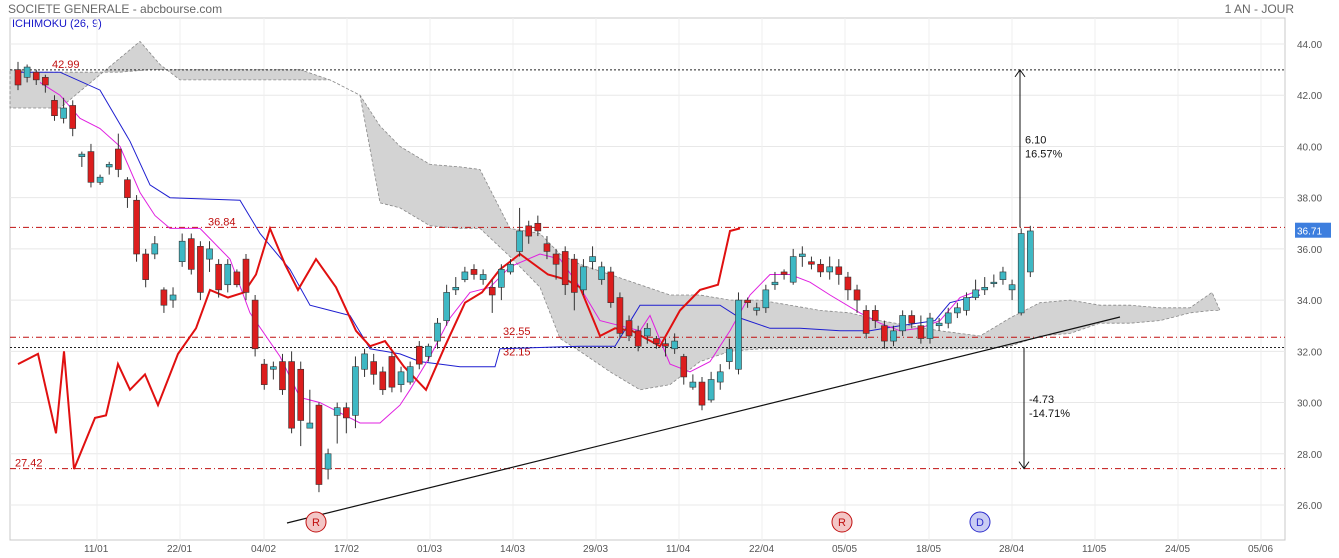  I want to click on y-tick-label: 36.00, so click(1309, 250).